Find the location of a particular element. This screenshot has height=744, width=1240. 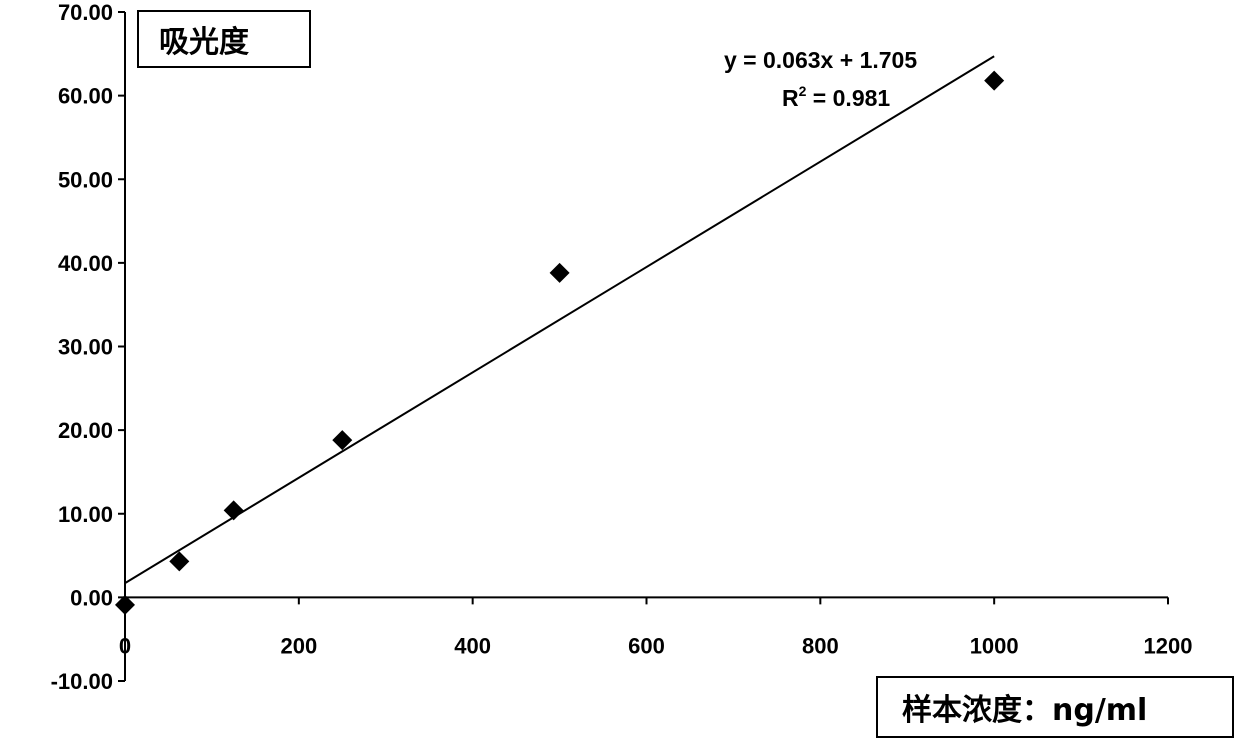

y-tick-label: 70.00 is located at coordinates (85, 12).